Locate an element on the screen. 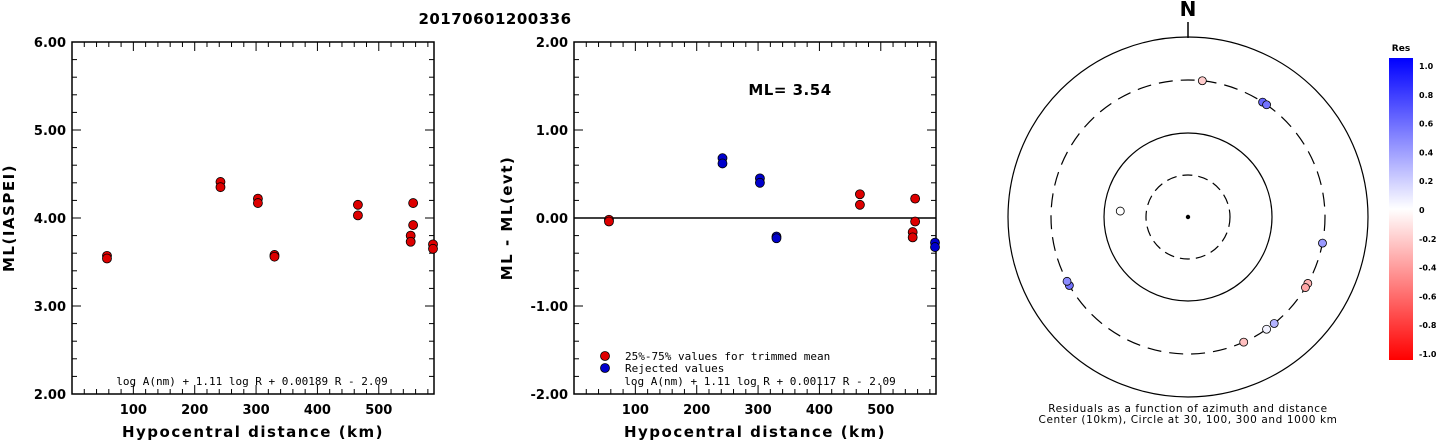  y-tick-label: -1.00 is located at coordinates (549, 307).